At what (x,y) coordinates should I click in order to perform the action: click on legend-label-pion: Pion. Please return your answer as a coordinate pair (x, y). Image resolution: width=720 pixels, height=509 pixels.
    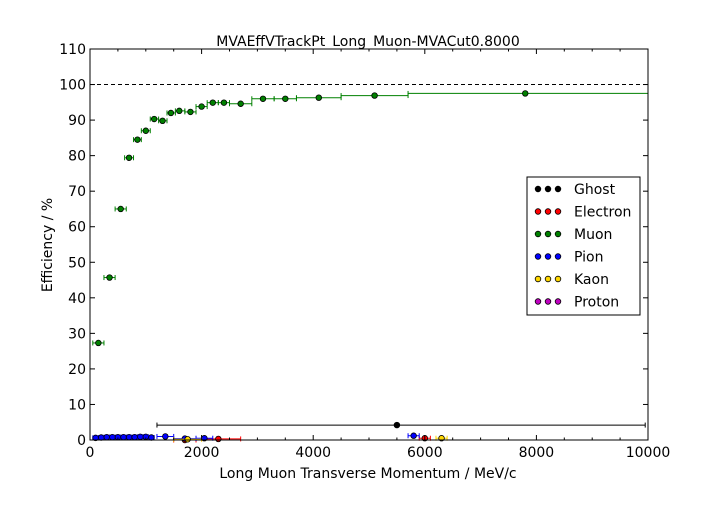
    Looking at the image, I should click on (588, 258).